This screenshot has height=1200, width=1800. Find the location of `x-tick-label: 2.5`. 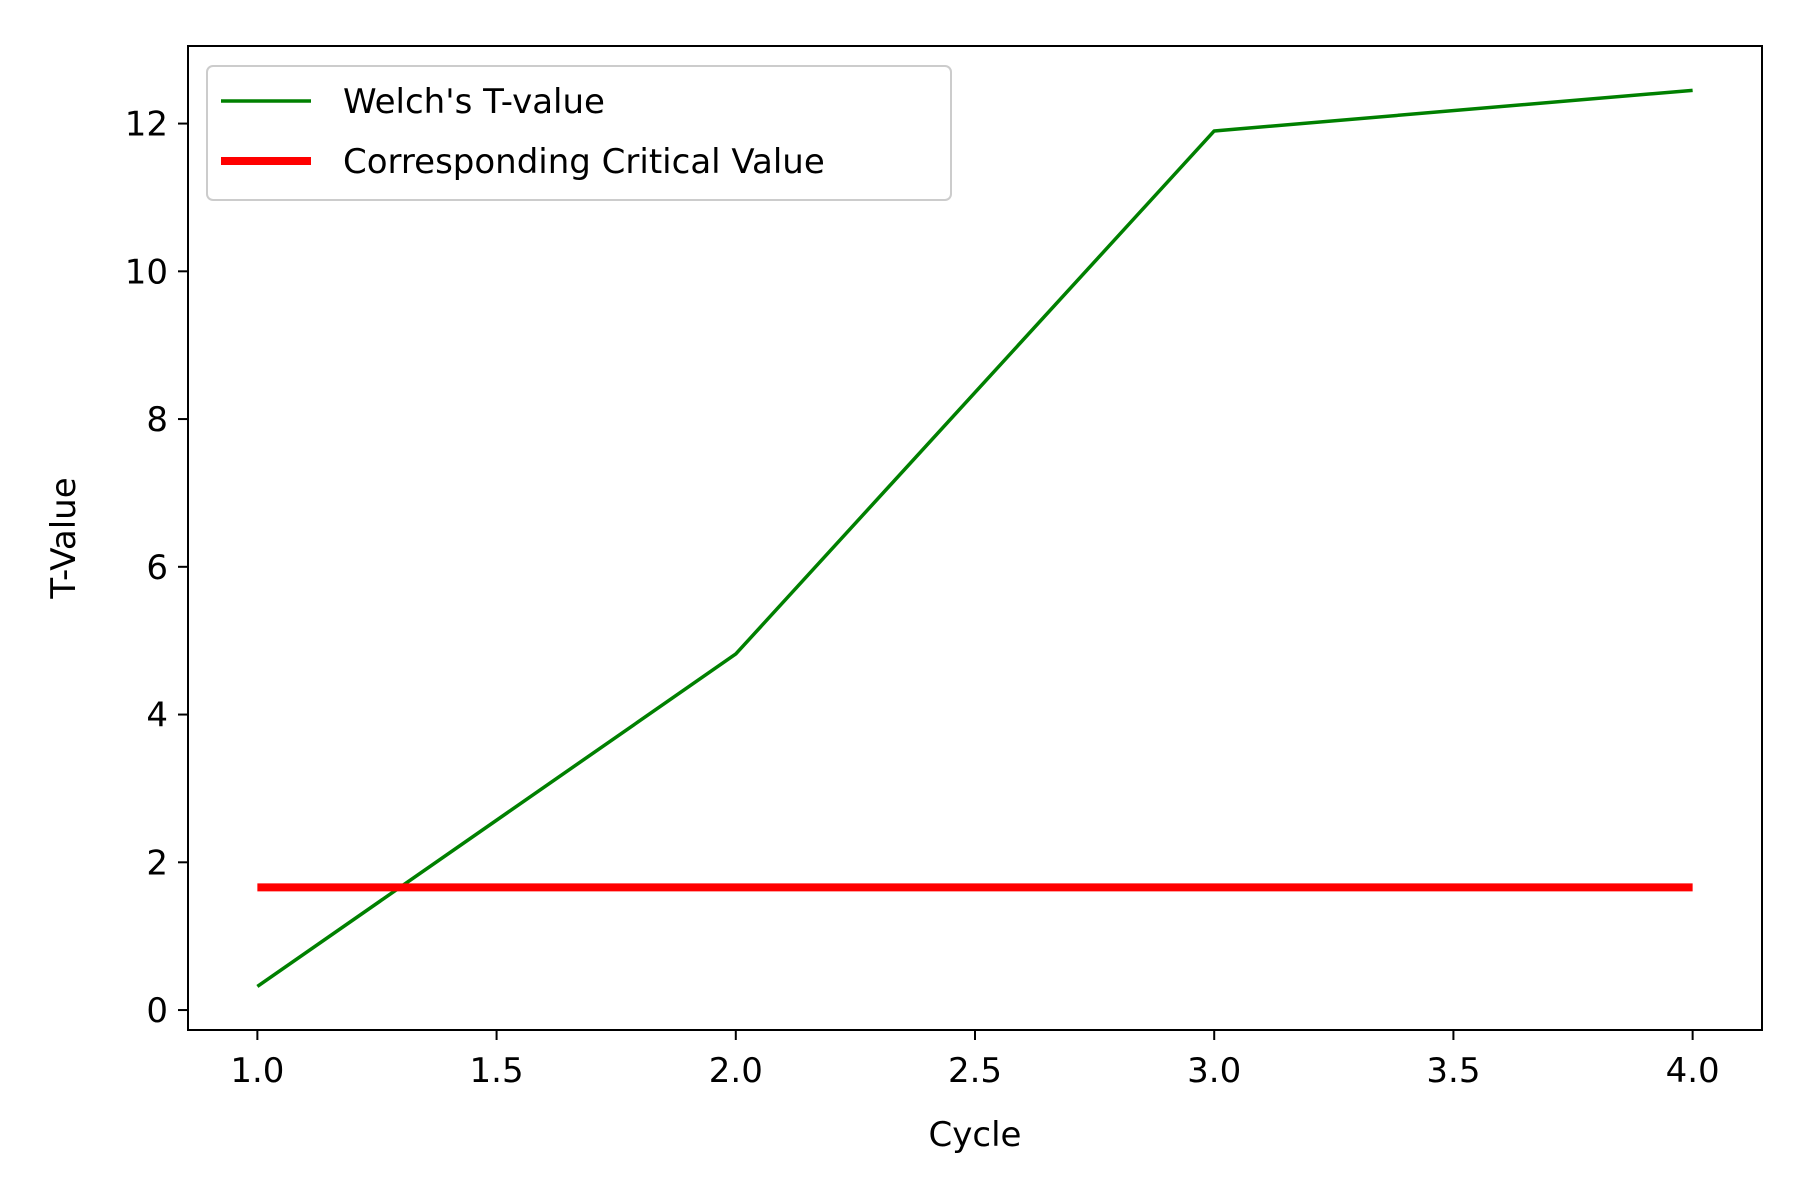

x-tick-label: 2.5 is located at coordinates (975, 1071).